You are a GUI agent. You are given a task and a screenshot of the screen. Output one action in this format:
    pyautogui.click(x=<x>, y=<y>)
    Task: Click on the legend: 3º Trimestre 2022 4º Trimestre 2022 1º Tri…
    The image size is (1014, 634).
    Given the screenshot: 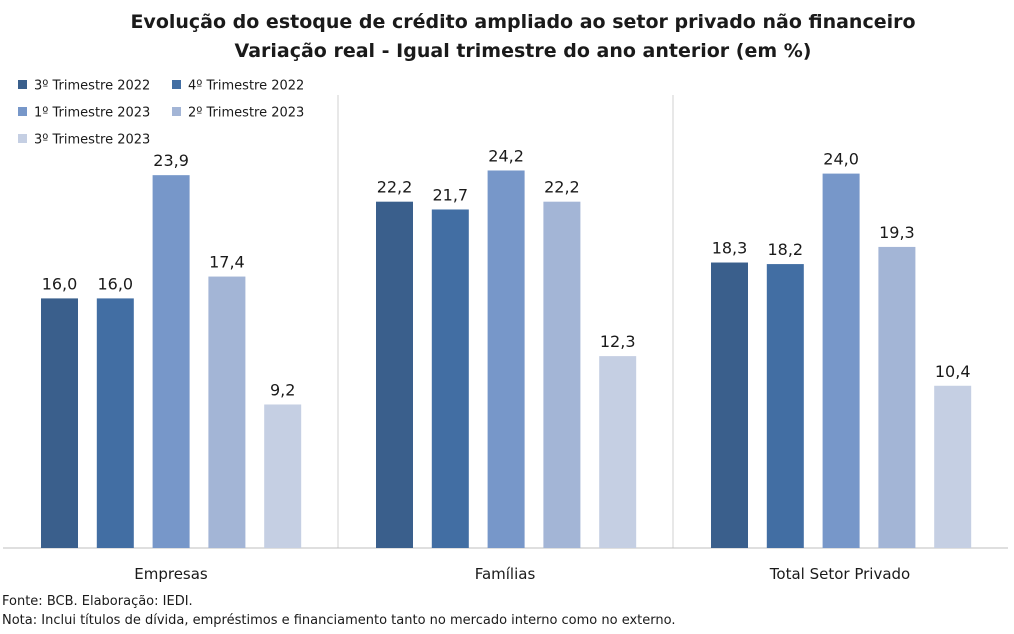 What is the action you would take?
    pyautogui.click(x=161, y=113)
    